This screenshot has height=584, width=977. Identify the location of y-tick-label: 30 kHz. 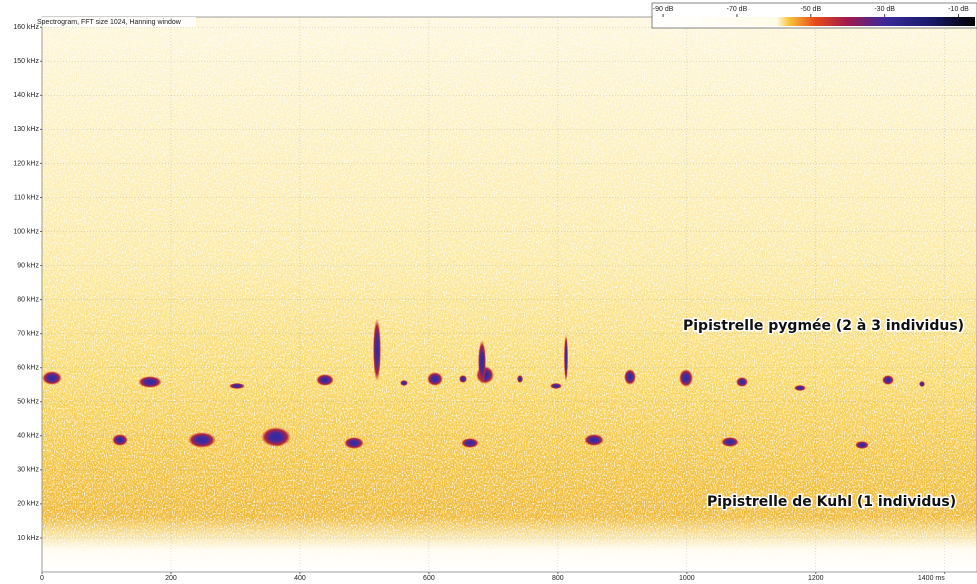
(28, 470).